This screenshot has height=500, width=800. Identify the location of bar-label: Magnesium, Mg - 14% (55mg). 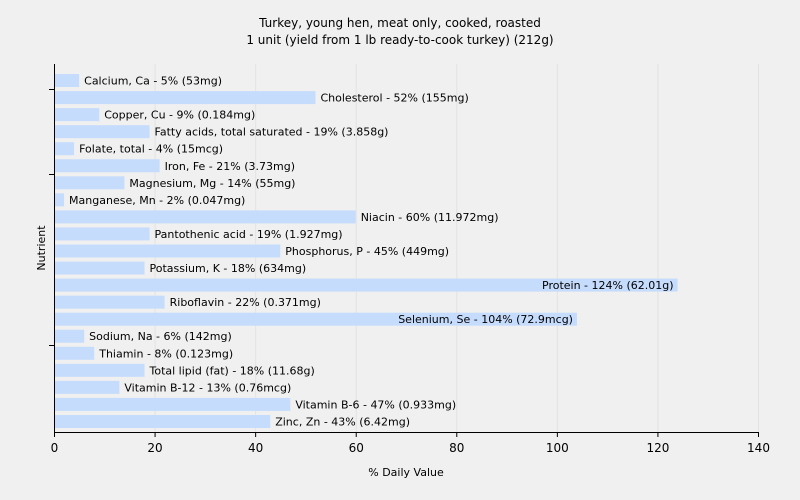
(212, 183).